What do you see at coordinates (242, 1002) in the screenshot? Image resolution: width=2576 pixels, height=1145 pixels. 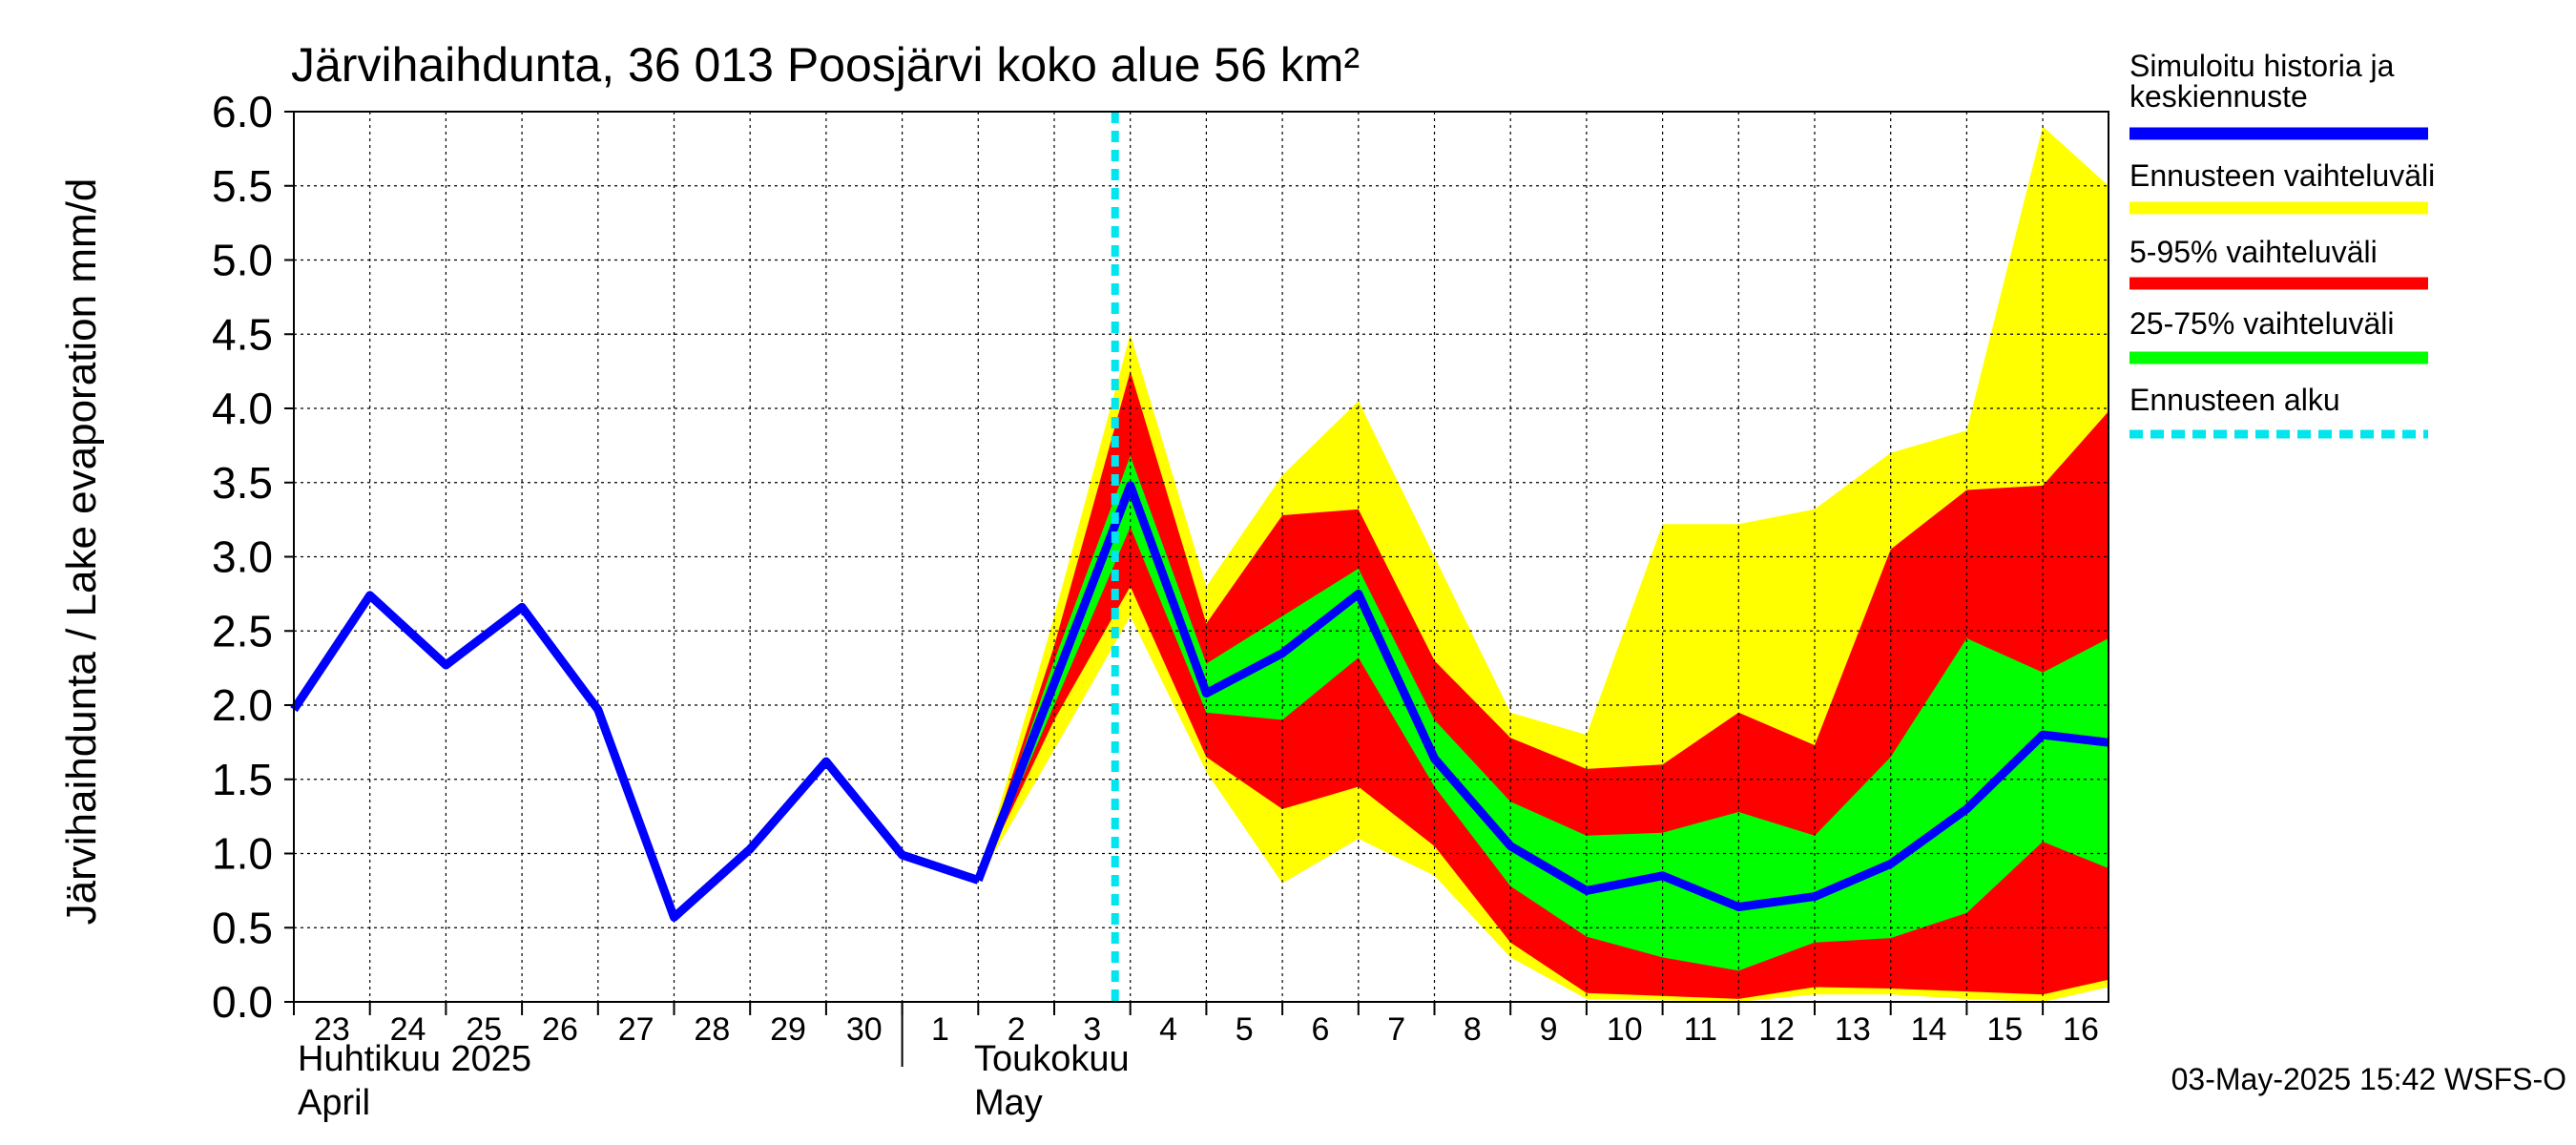 I see `y-tick-label-0: 0.0` at bounding box center [242, 1002].